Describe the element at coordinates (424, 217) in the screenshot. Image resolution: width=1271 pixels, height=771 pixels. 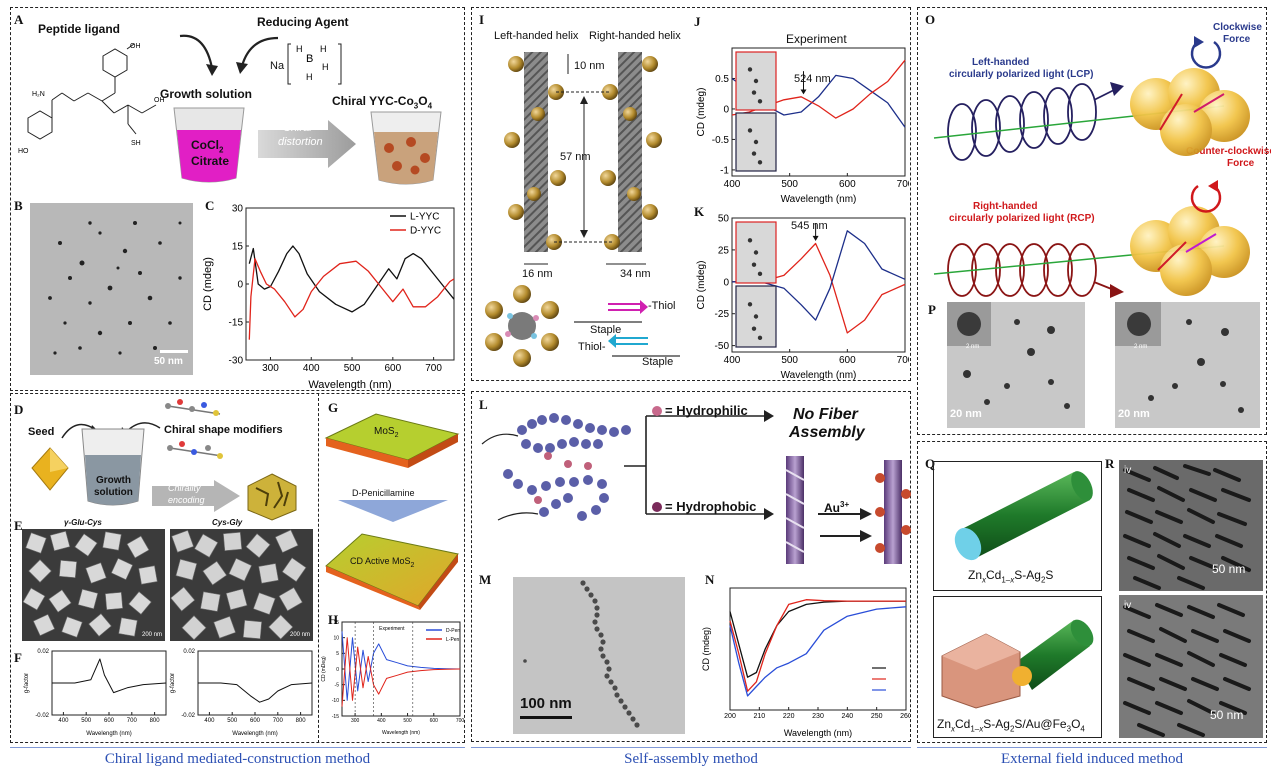
I see `legend-label: L-YYC` at that location.